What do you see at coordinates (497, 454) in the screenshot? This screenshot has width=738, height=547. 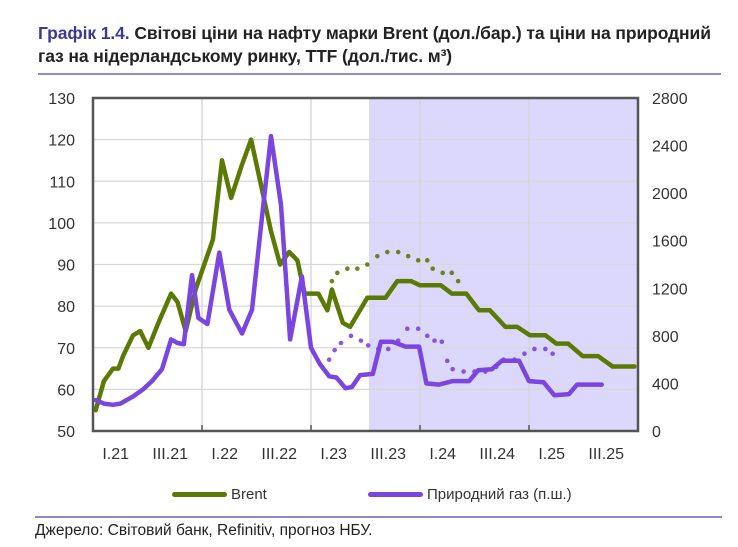 I see `svg-text: III.24` at bounding box center [497, 454].